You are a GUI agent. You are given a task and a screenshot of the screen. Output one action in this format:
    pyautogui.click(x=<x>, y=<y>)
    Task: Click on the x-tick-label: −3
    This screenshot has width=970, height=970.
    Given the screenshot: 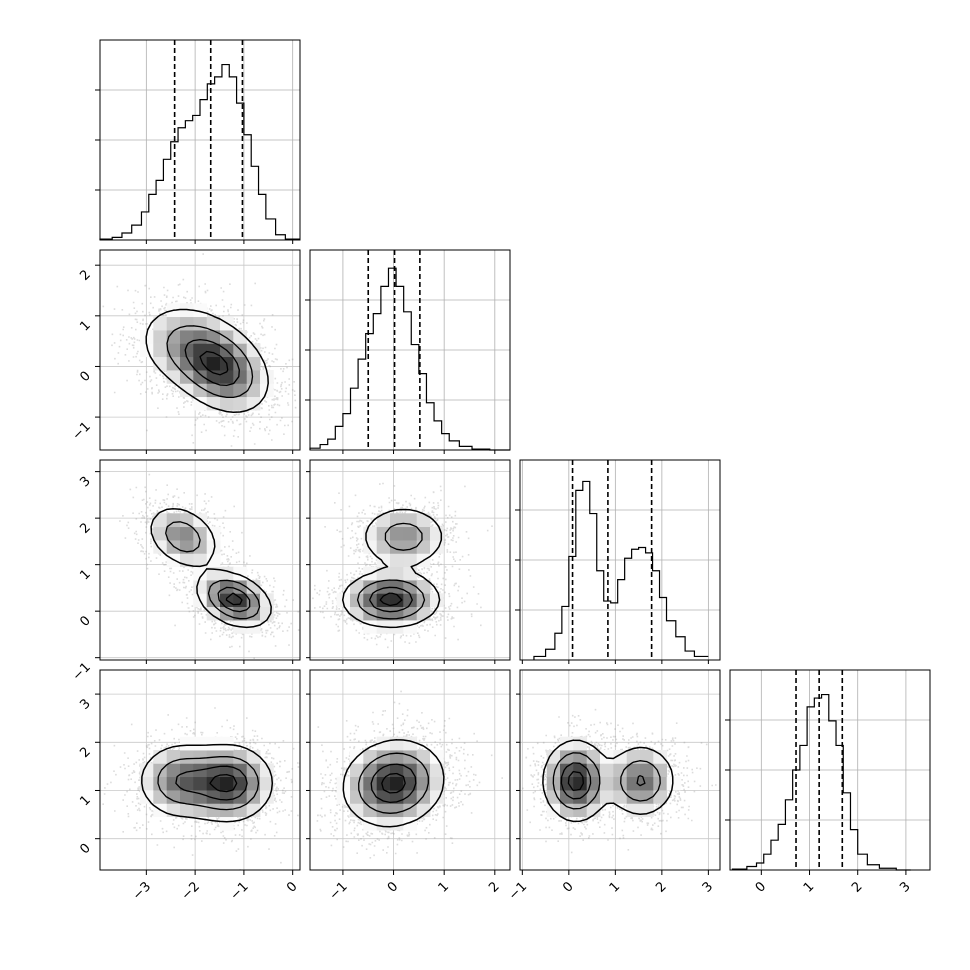 What is the action you would take?
    pyautogui.click(x=142, y=891)
    